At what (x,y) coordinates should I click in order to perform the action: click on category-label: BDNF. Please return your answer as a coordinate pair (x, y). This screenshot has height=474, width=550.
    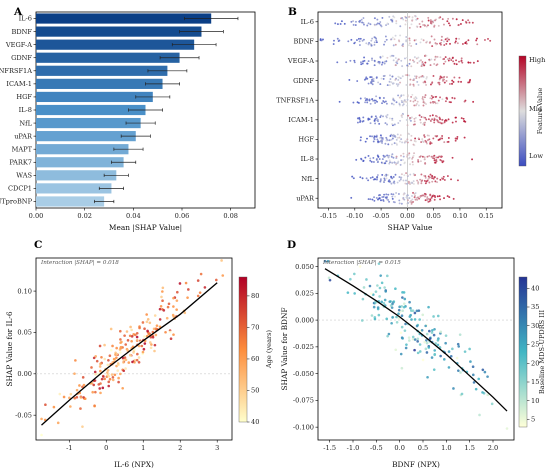
    Looking at the image, I should click on (22, 32).